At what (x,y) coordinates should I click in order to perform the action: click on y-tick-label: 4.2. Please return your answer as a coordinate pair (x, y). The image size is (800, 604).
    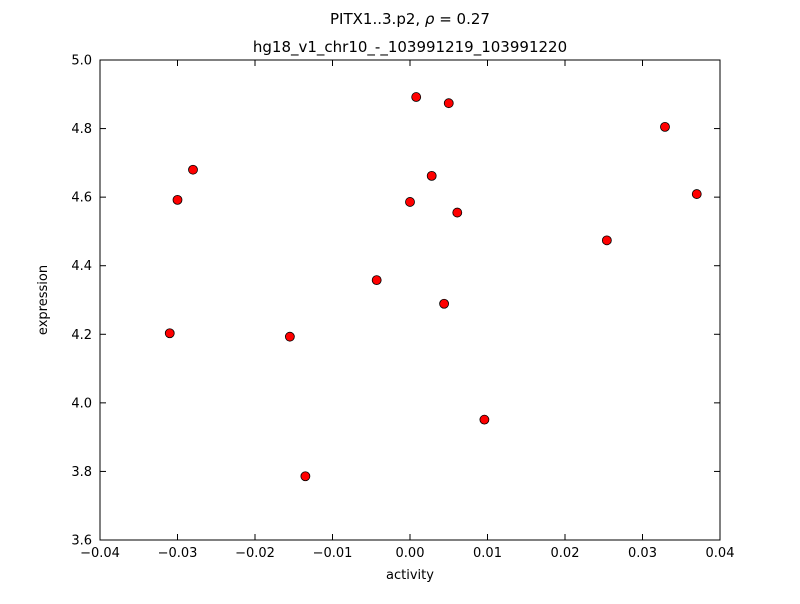
    Looking at the image, I should click on (81, 335).